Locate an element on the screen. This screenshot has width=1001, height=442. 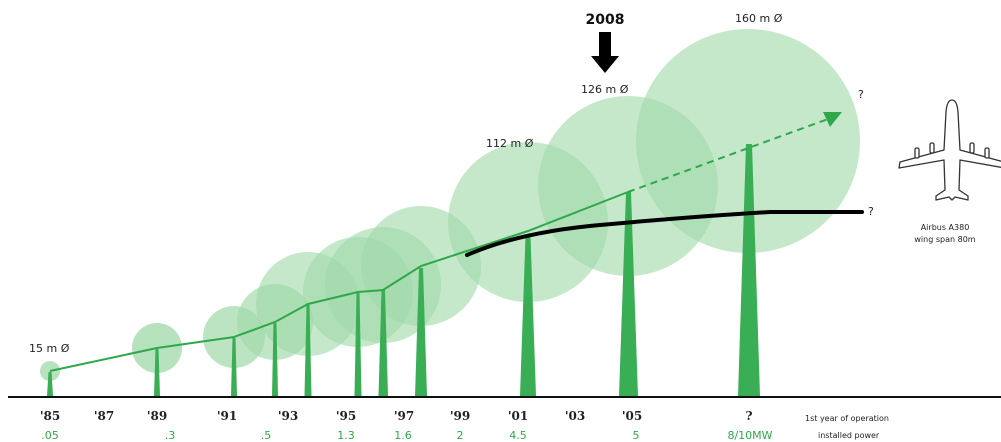
year-label-95: '95 is located at coordinates (346, 416).